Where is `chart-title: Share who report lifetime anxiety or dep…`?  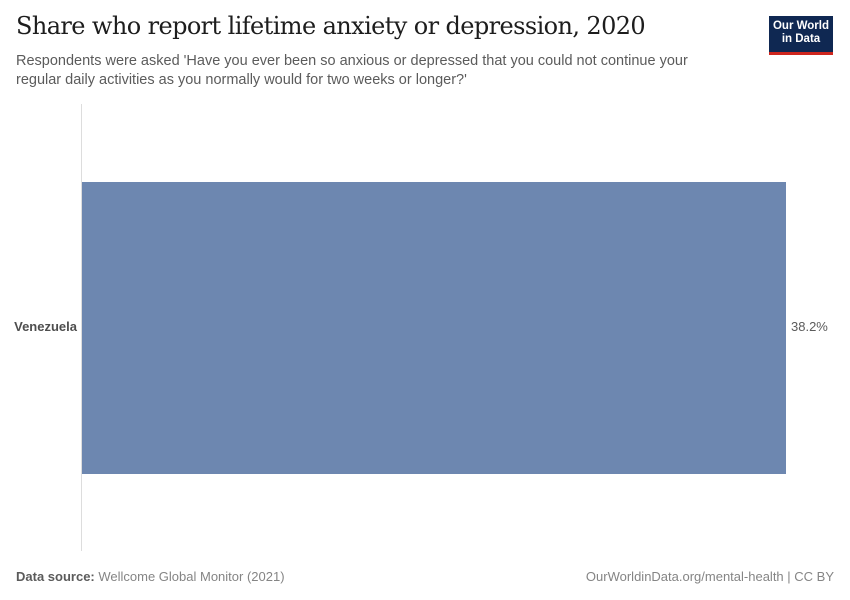 chart-title: Share who report lifetime anxiety or dep… is located at coordinates (331, 26).